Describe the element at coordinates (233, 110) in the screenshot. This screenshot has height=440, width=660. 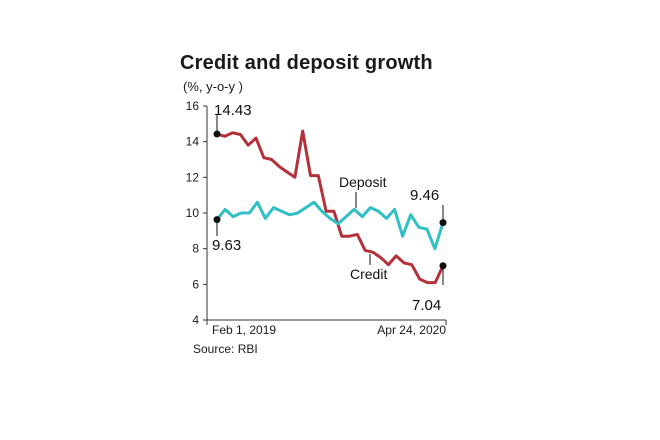
I see `start-value-label: 14.43` at that location.